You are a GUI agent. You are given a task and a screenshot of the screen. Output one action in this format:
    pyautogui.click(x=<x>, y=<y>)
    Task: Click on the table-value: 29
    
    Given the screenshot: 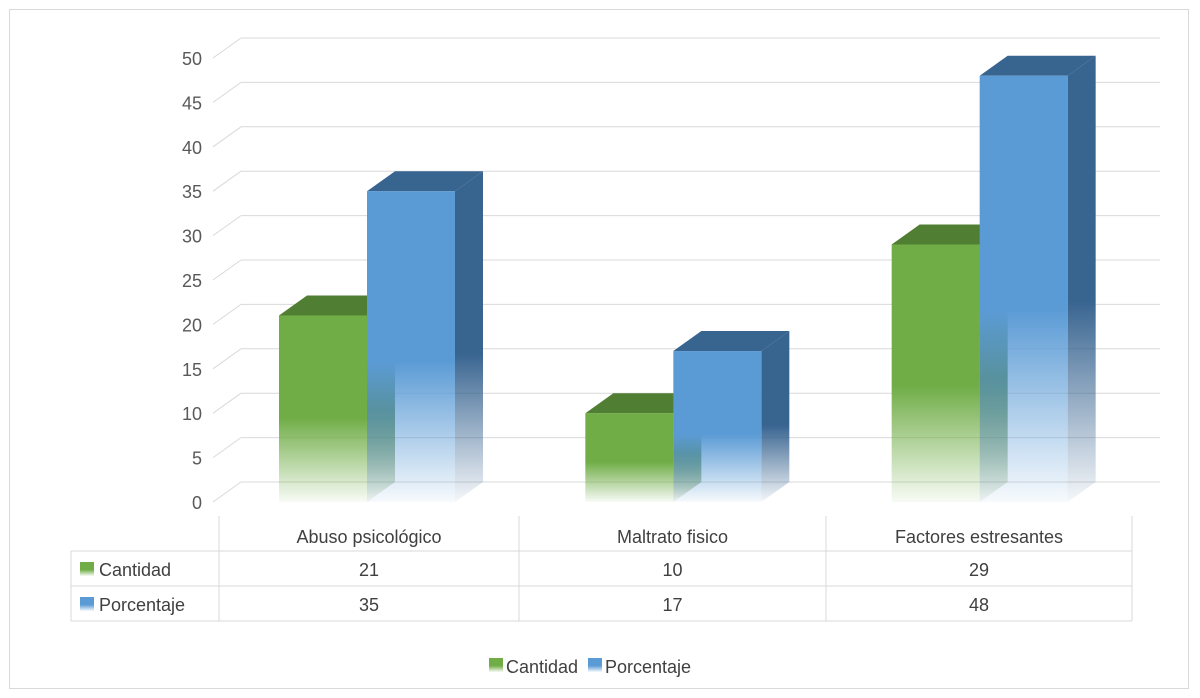 What is the action you would take?
    pyautogui.click(x=979, y=570)
    